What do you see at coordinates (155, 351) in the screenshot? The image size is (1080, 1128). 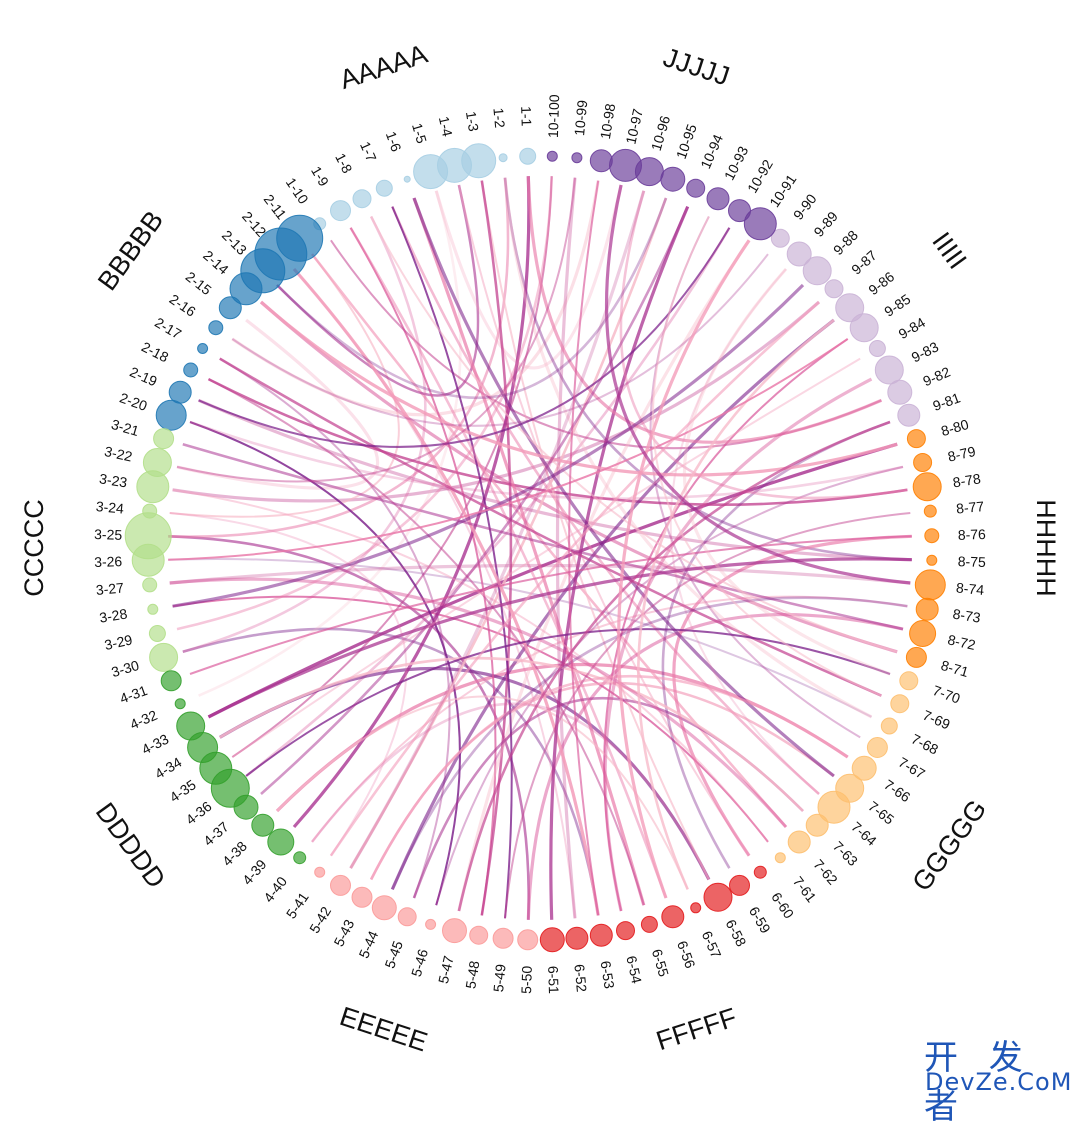 I see `node-label-2-18: 2-18` at bounding box center [155, 351].